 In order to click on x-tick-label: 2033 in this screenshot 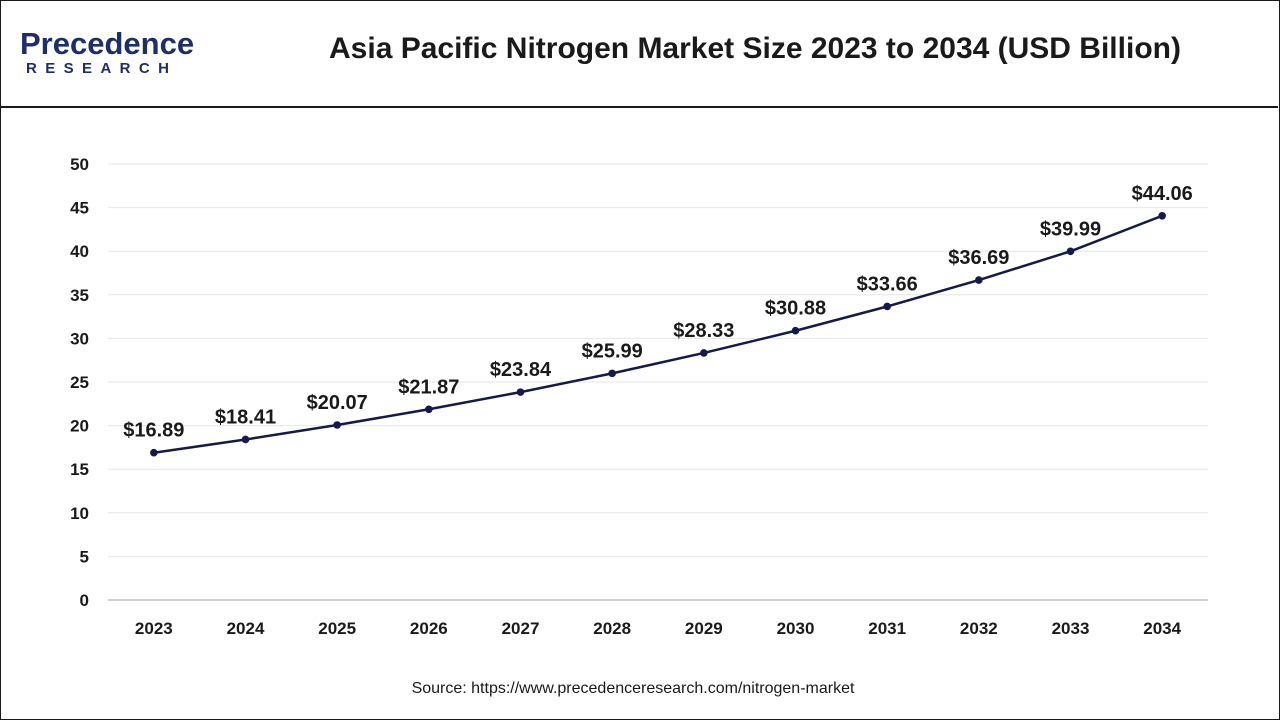, I will do `click(1071, 628)`.